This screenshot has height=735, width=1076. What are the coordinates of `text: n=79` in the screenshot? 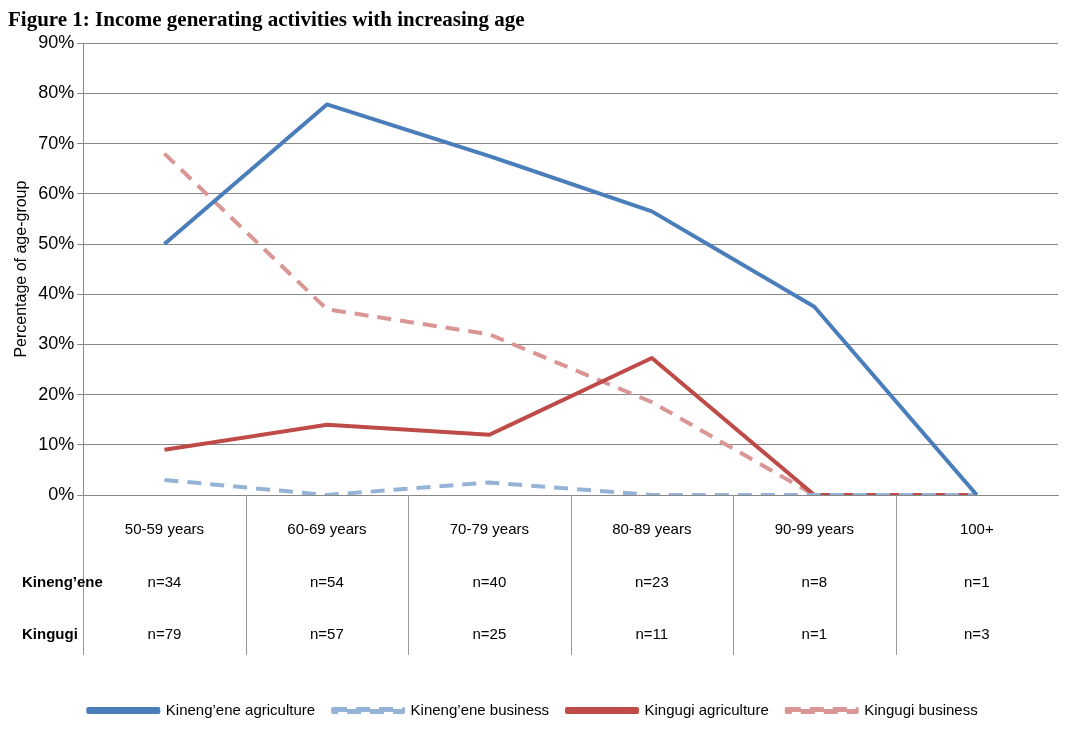 It's located at (164, 633).